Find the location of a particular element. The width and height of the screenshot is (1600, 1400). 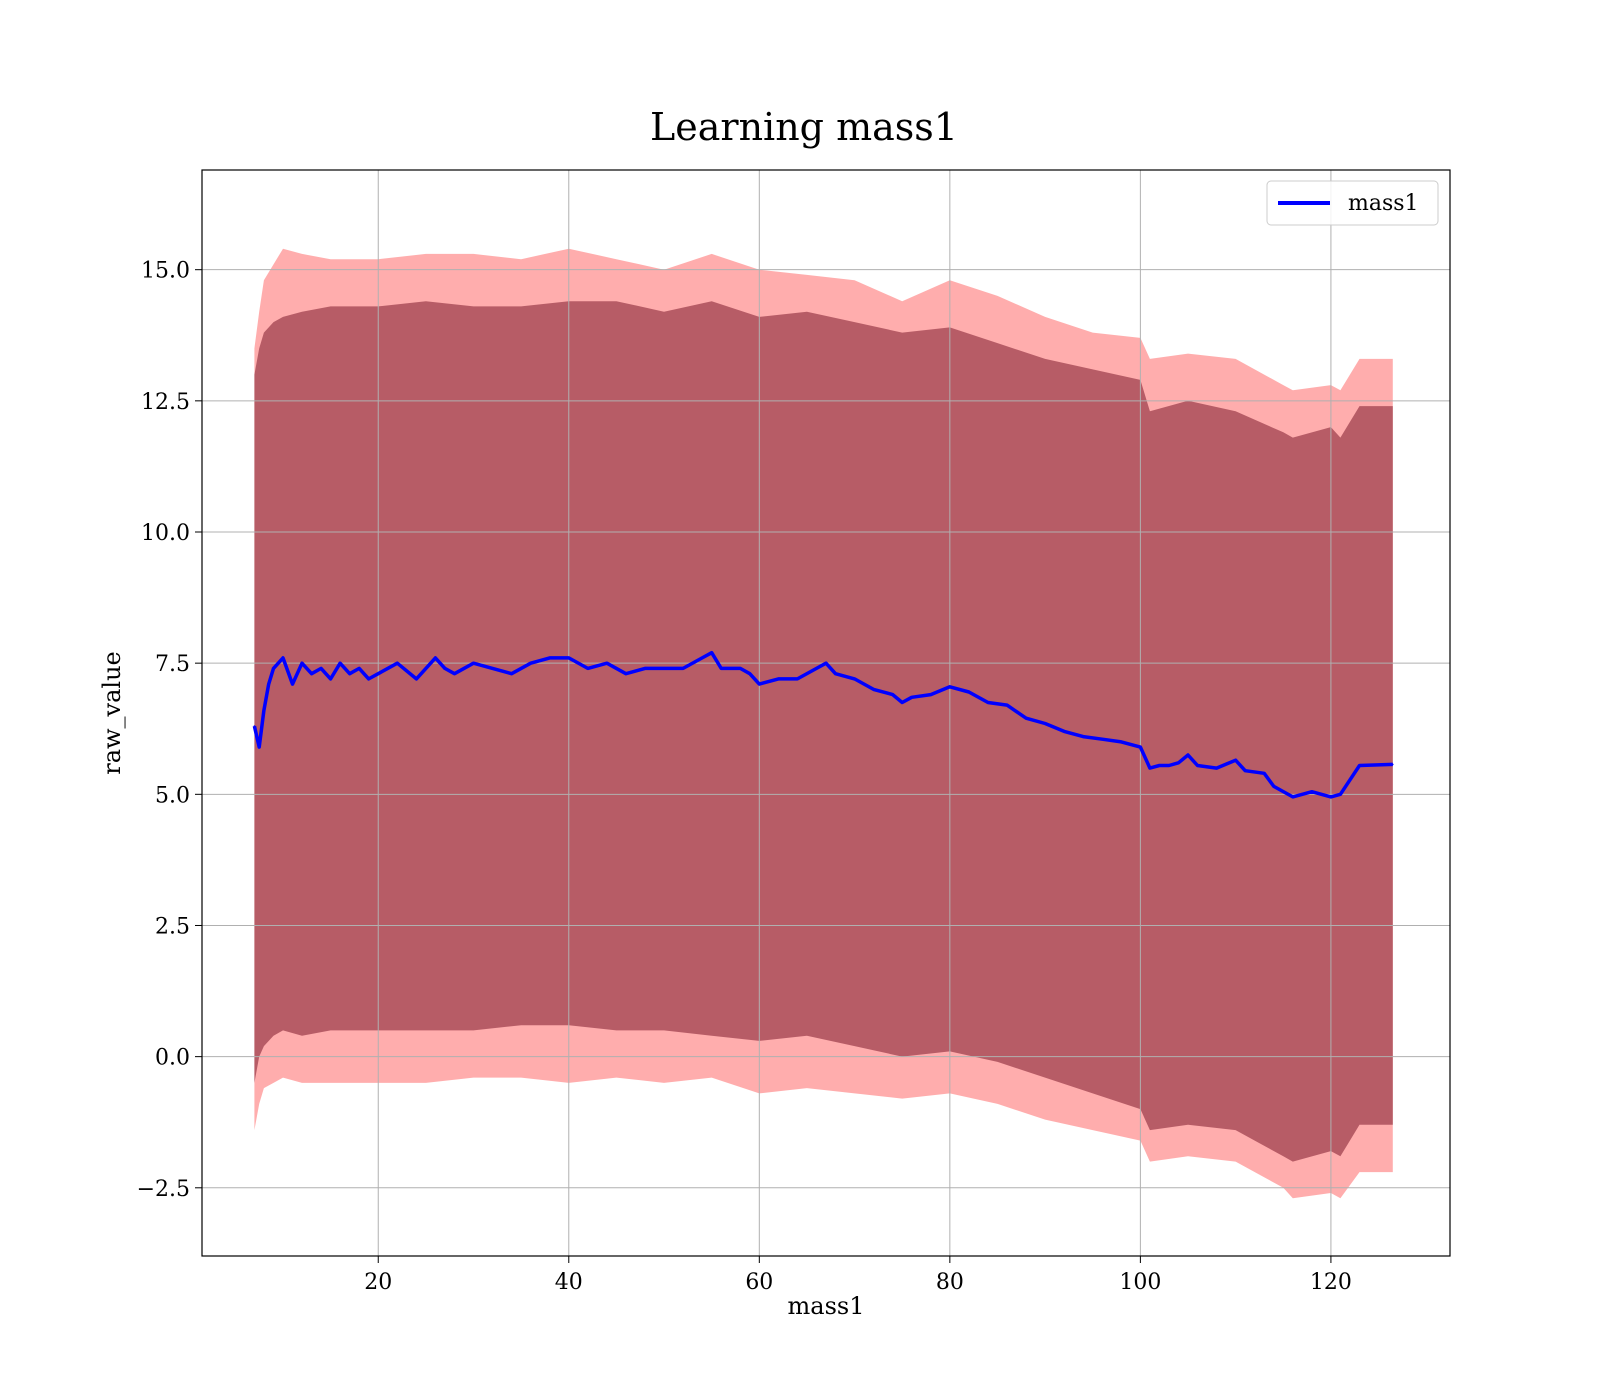

y-tick-label: 5.0 is located at coordinates (172, 795).